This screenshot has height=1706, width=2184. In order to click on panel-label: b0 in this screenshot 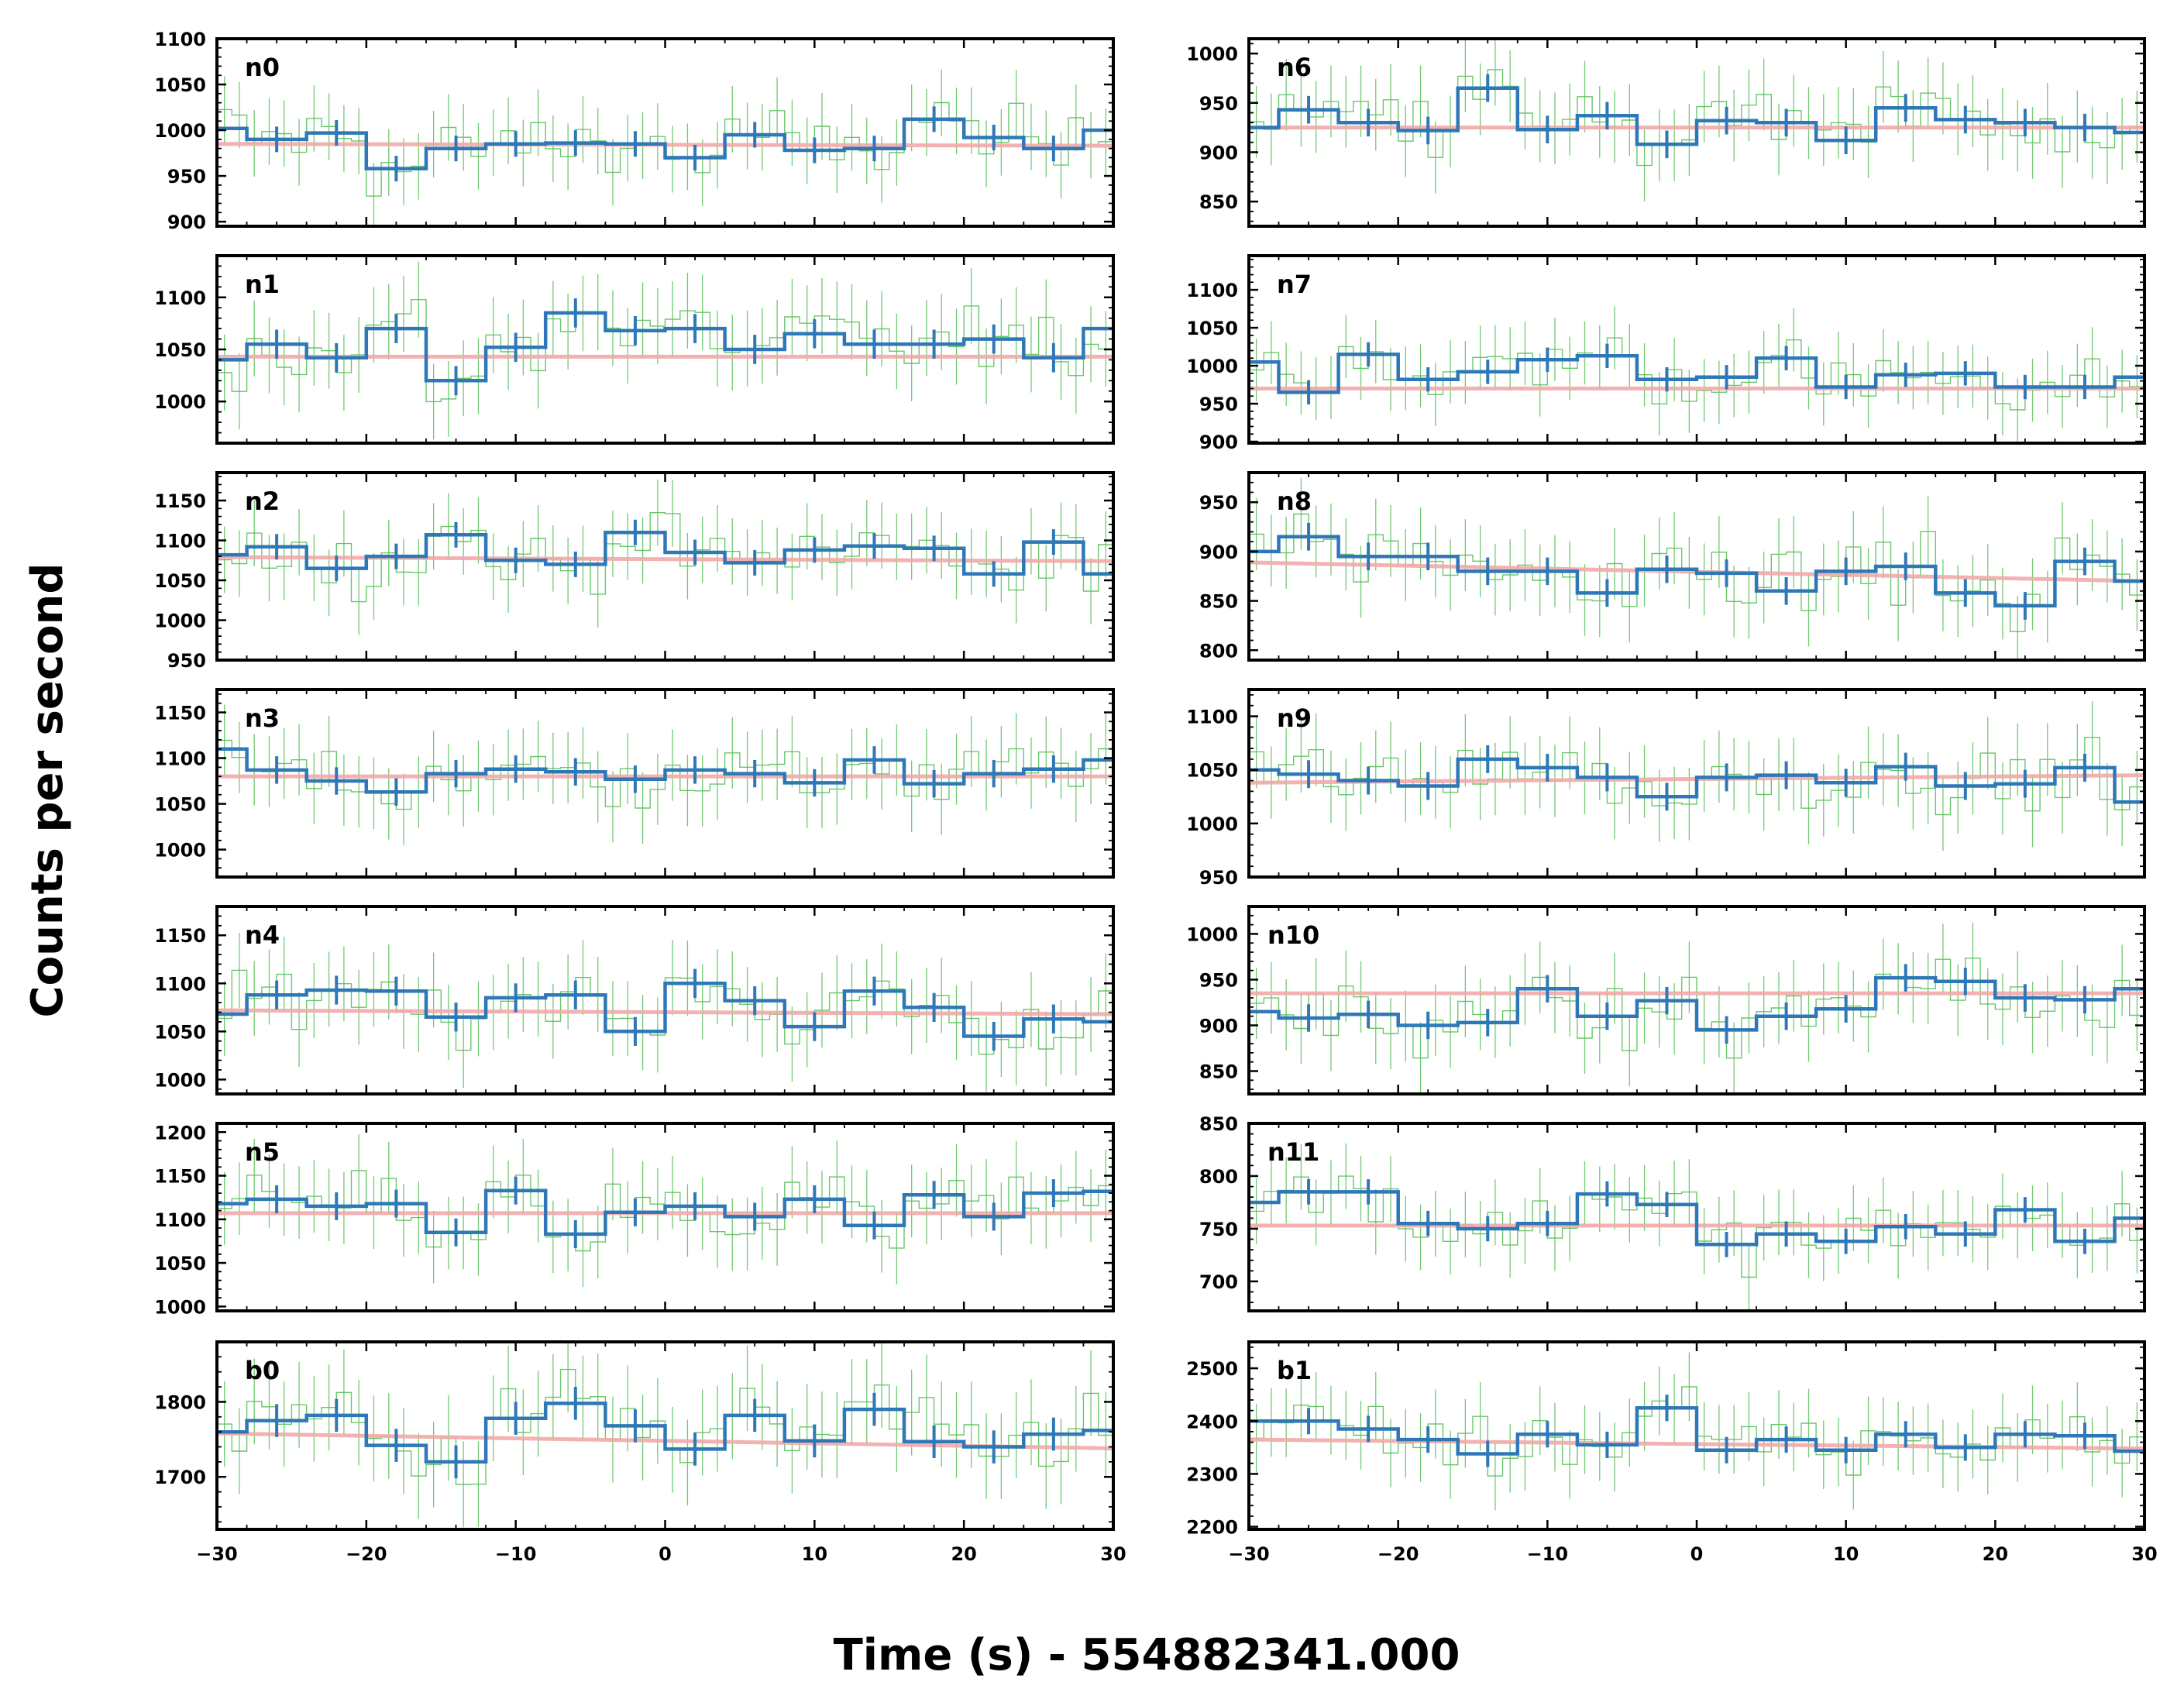, I will do `click(263, 1370)`.